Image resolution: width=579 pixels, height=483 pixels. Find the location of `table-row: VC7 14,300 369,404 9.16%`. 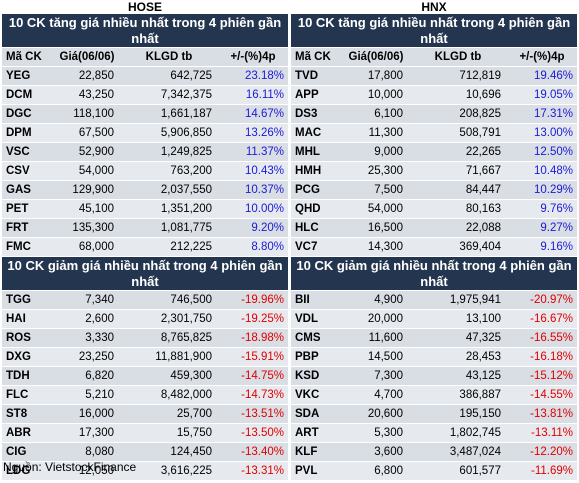

table-row: VC7 14,300 369,404 9.16% is located at coordinates (434, 247).